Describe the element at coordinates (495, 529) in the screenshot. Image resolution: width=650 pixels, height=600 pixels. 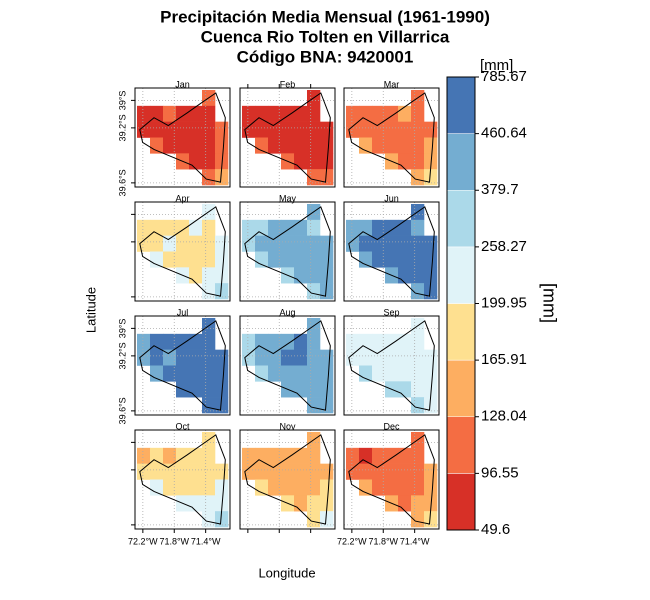
I see `legend-label: 49.6` at that location.